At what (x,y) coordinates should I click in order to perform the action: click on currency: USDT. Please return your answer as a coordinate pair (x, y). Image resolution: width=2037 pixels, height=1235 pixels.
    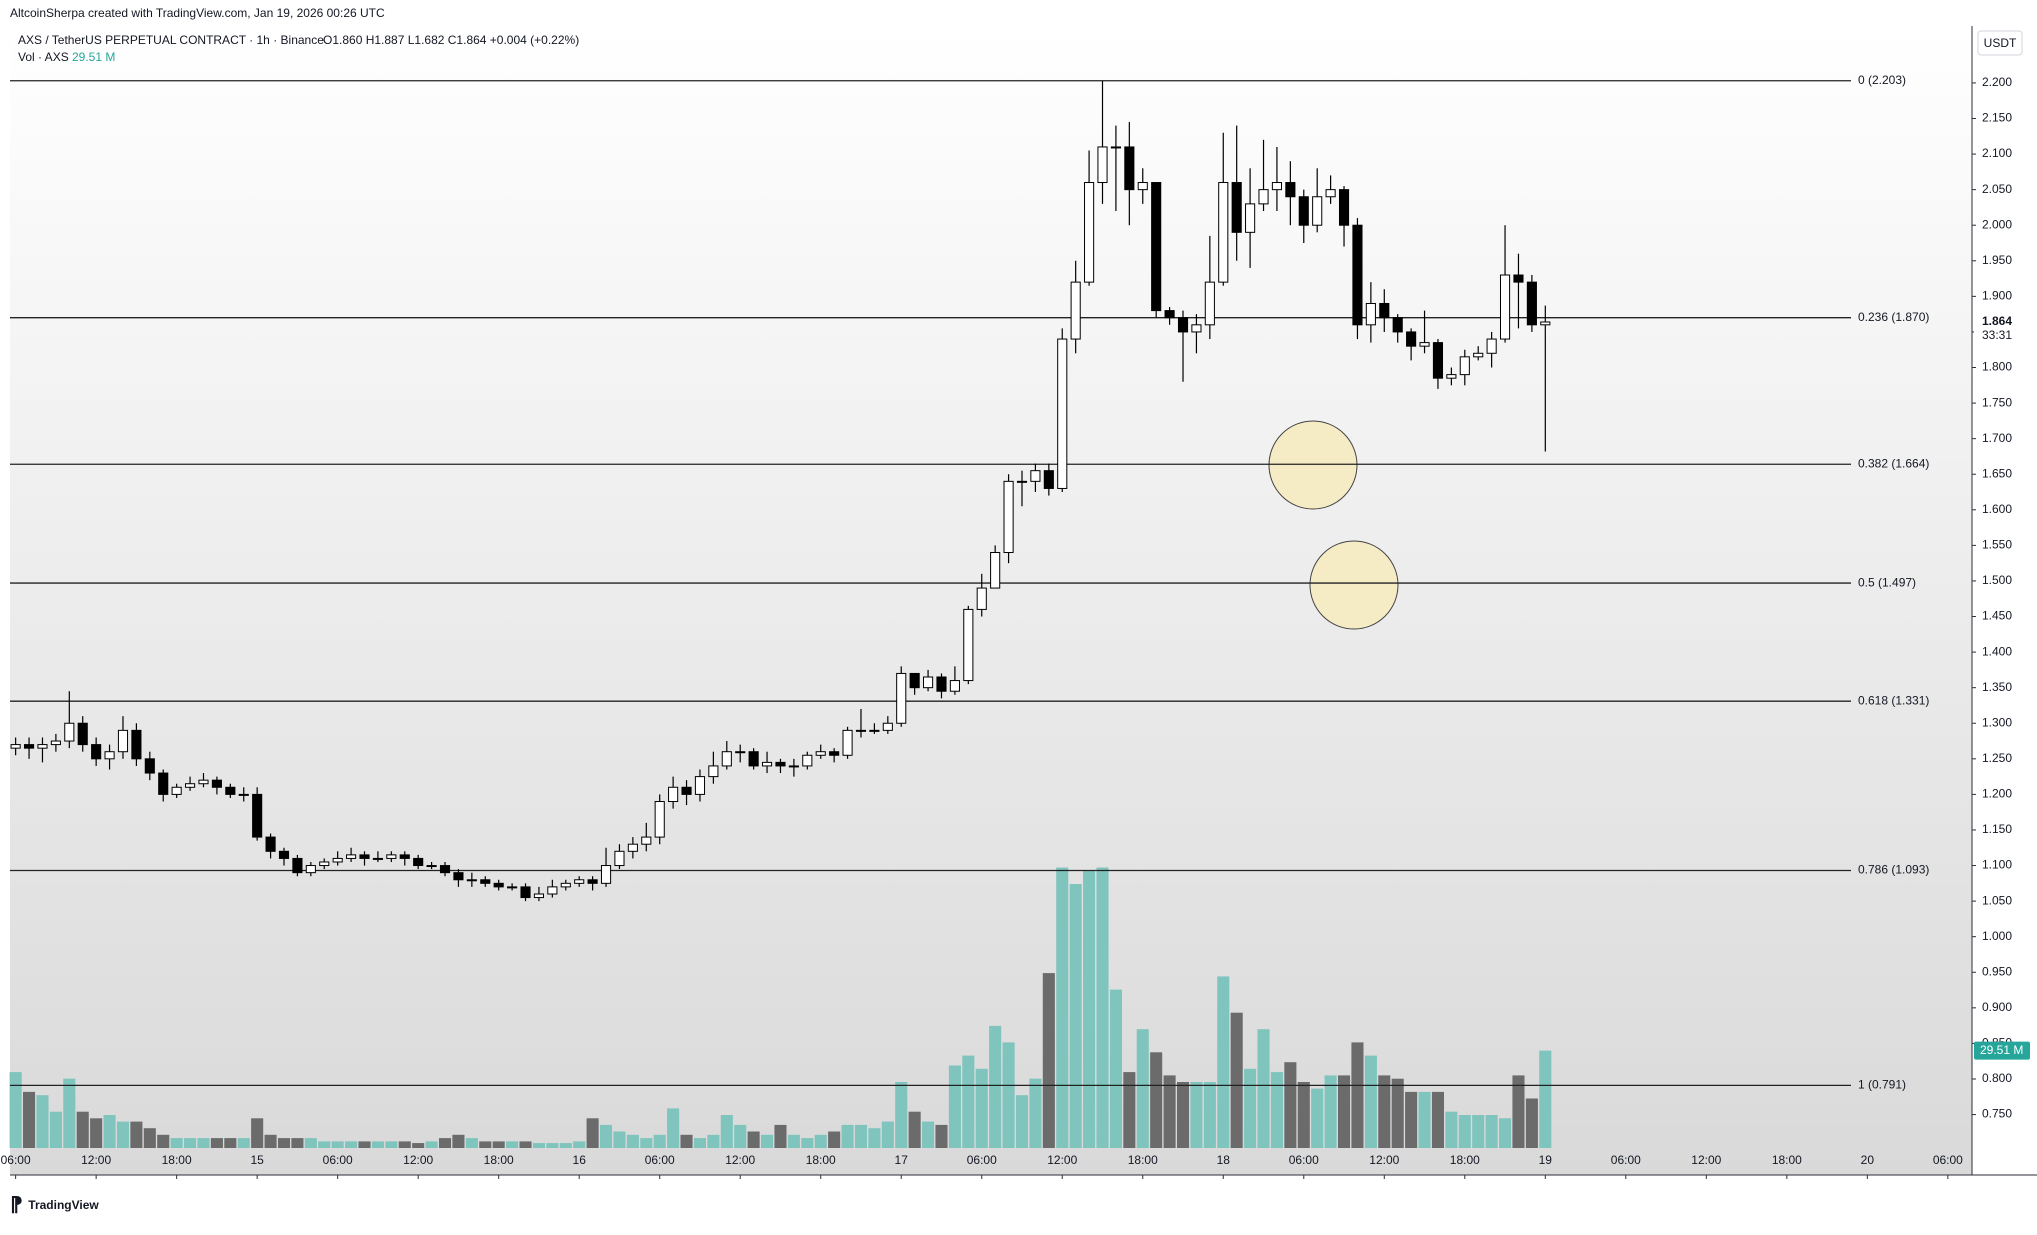
    Looking at the image, I should click on (2000, 43).